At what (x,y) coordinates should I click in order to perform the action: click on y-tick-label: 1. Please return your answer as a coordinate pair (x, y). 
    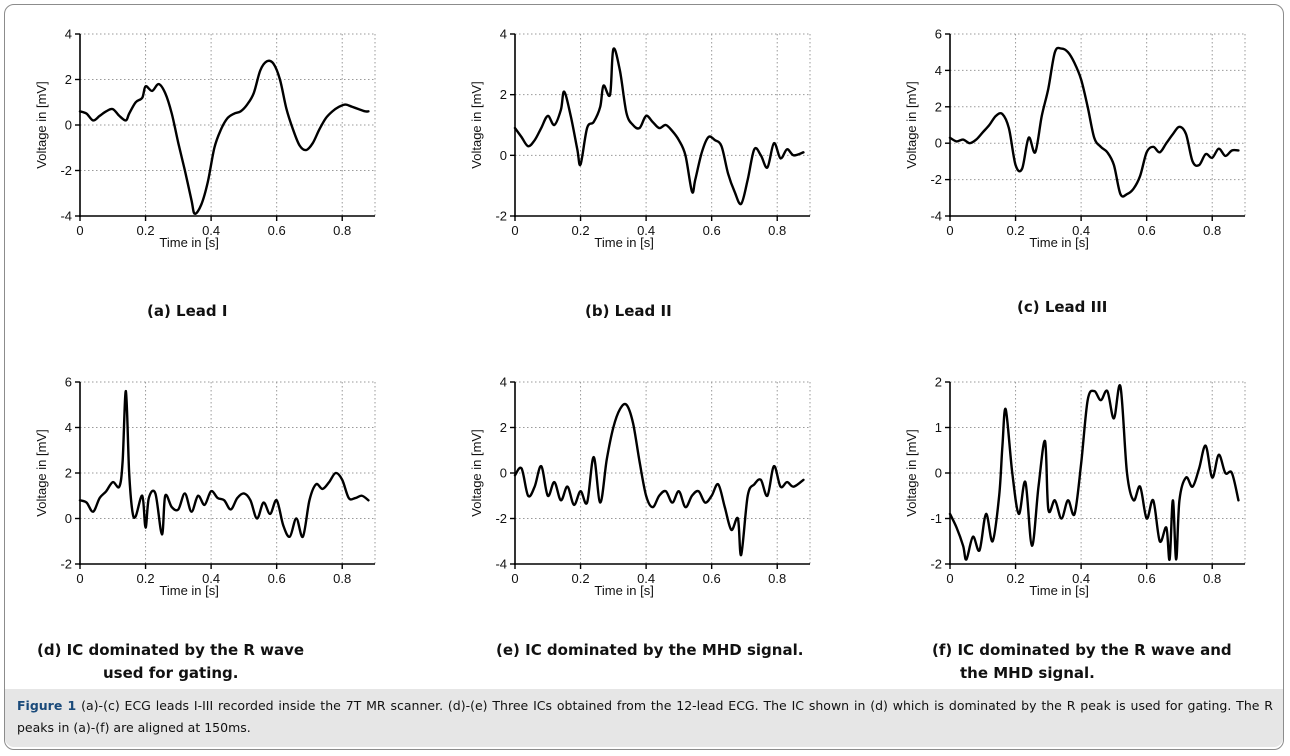
    Looking at the image, I should click on (938, 427).